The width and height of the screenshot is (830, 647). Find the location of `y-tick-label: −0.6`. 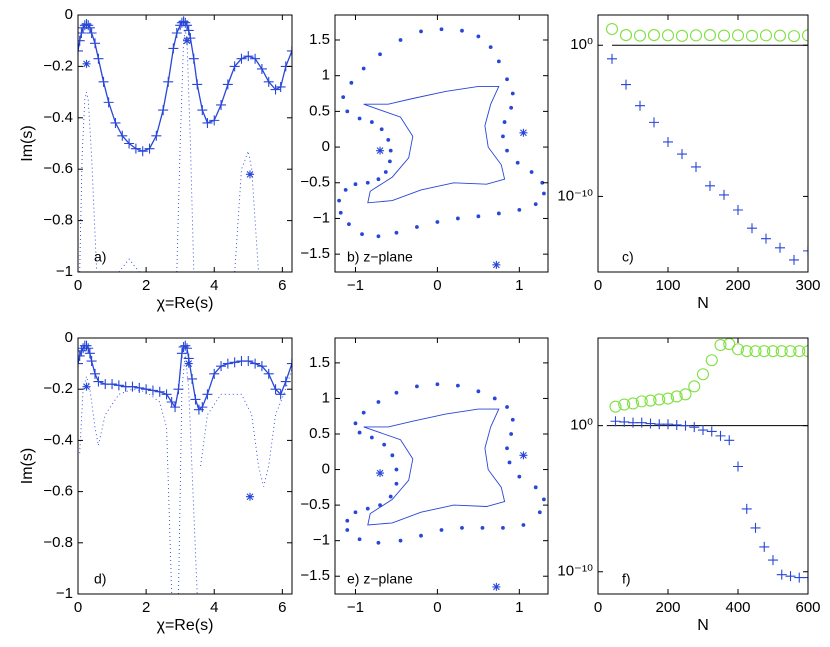

y-tick-label: −0.6 is located at coordinates (58, 168).